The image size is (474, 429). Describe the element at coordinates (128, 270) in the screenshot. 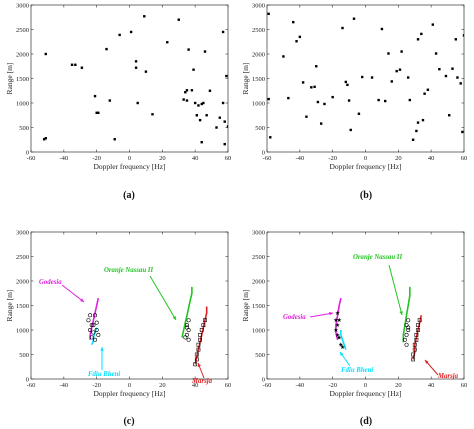

I see `annotation-label: Oranje Nassau II` at that location.